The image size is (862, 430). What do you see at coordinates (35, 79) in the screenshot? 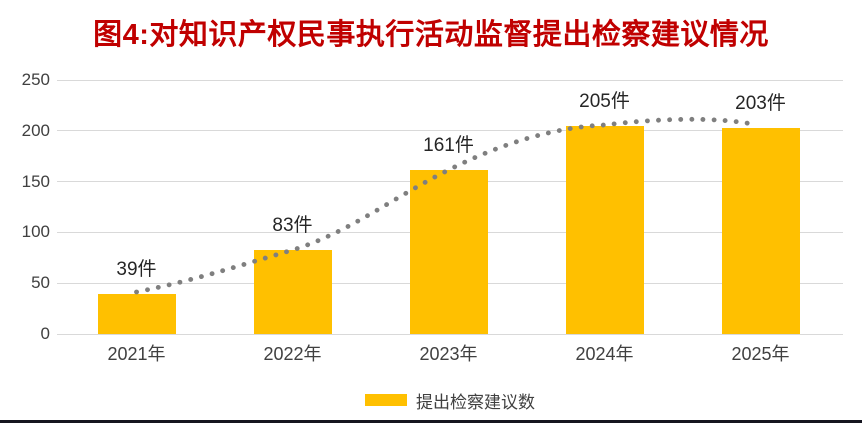
I see `y-tick-label: 250` at bounding box center [35, 79].